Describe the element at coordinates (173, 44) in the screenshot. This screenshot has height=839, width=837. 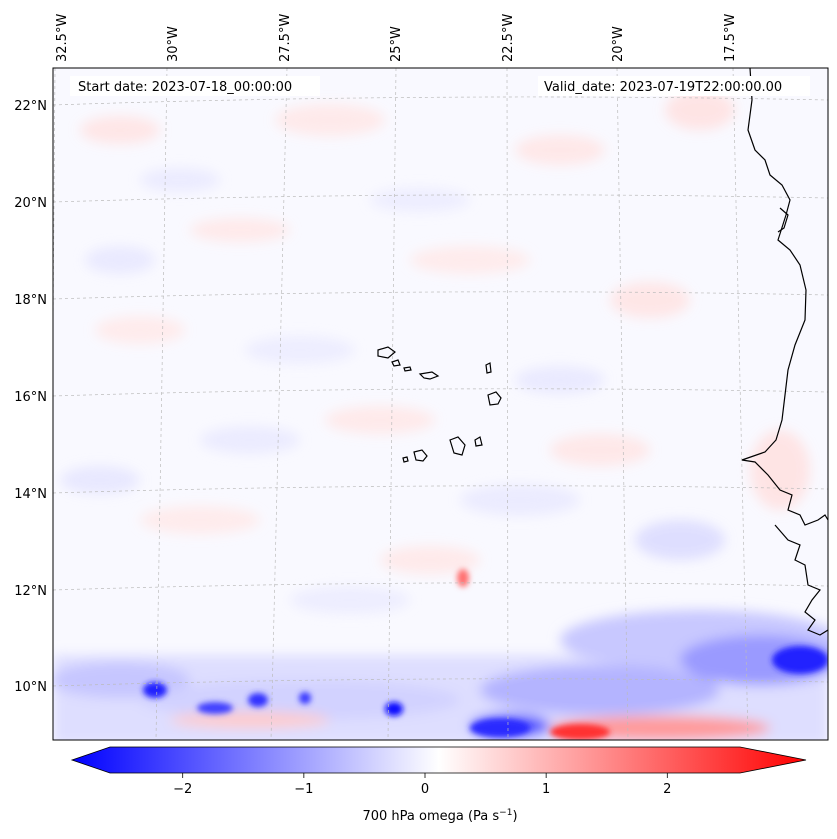
I see `lon-label-30w: 30°W` at that location.